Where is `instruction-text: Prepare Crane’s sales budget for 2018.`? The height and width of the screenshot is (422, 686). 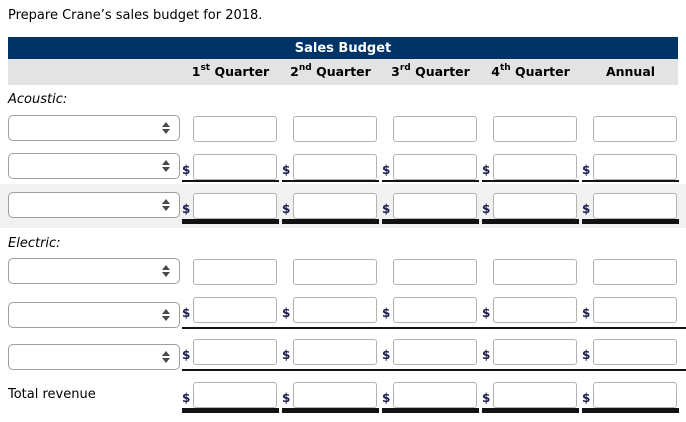 instruction-text: Prepare Crane’s sales budget for 2018. is located at coordinates (135, 15).